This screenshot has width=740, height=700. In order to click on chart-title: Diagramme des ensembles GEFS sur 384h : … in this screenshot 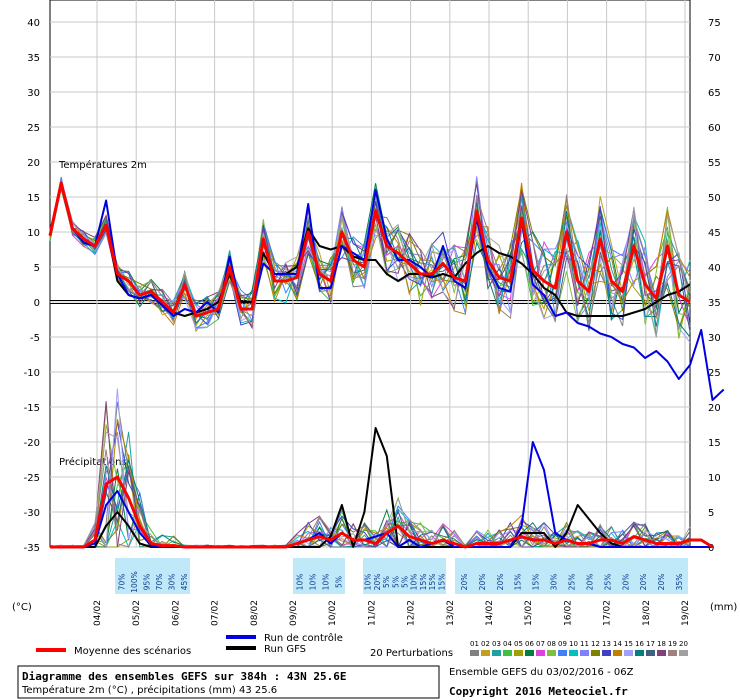, I will do `click(184, 676)`.